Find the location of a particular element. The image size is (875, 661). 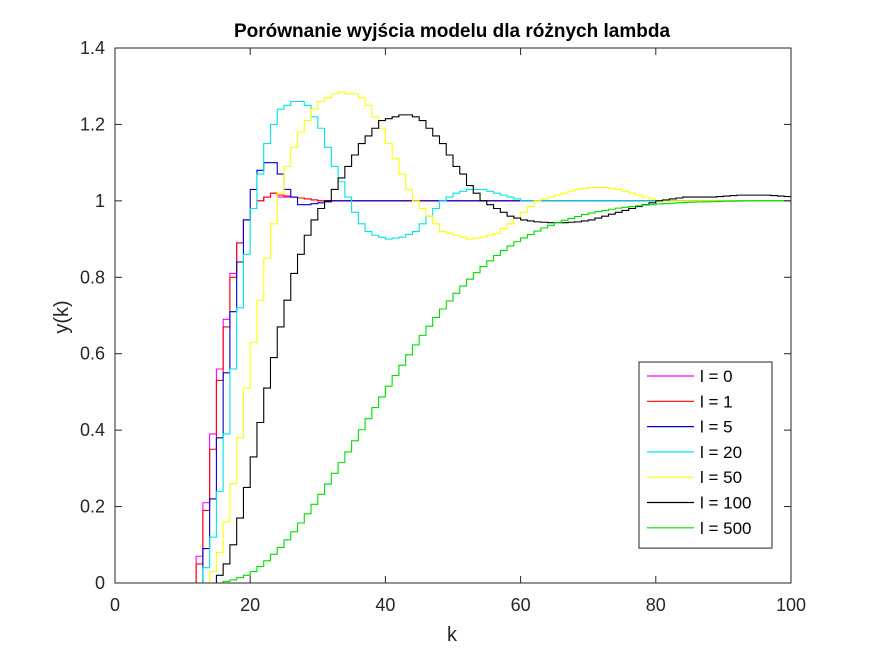

x-tick-label: 20 is located at coordinates (250, 605).